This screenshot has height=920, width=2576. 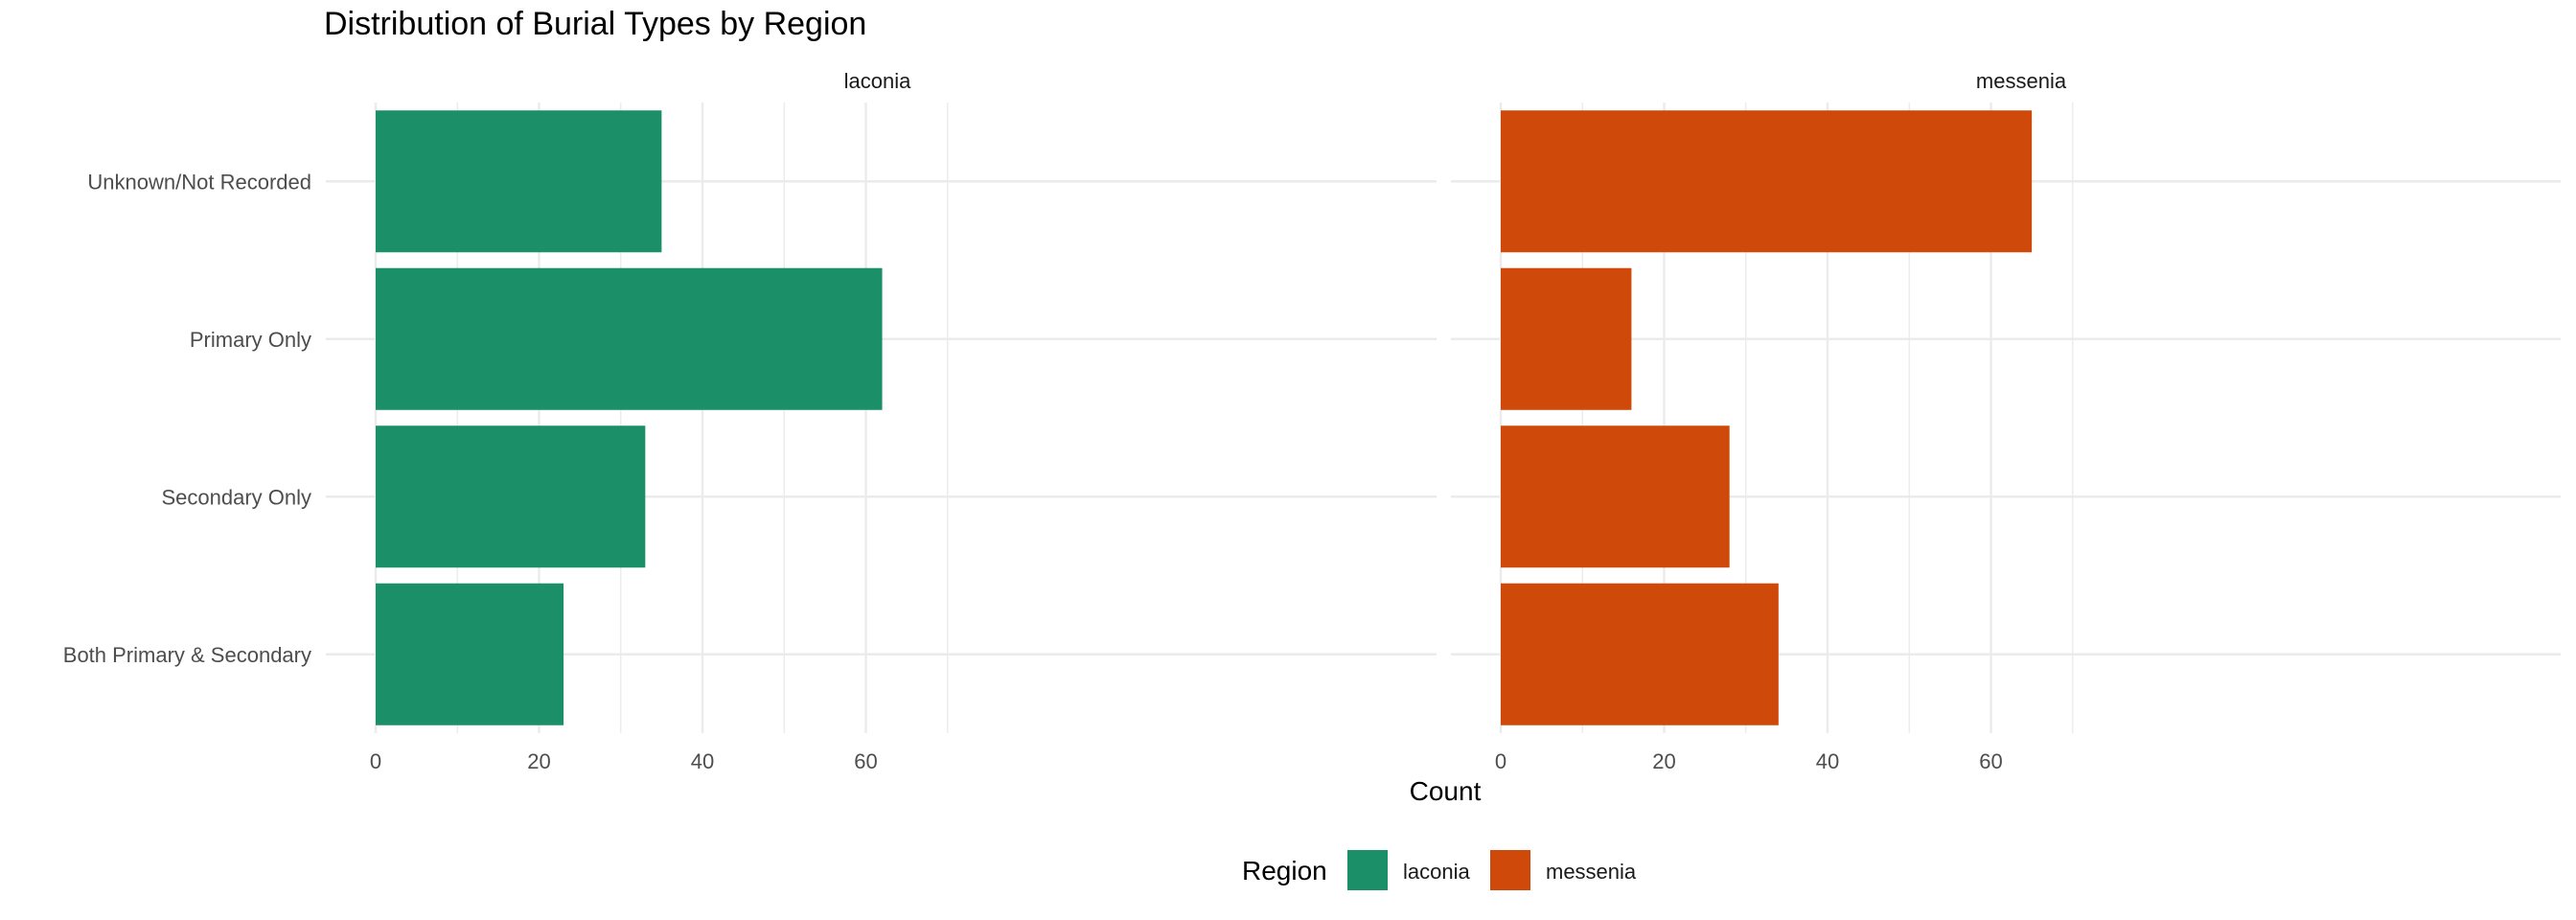 I want to click on y-tick-label: Secondary Only, so click(x=236, y=497).